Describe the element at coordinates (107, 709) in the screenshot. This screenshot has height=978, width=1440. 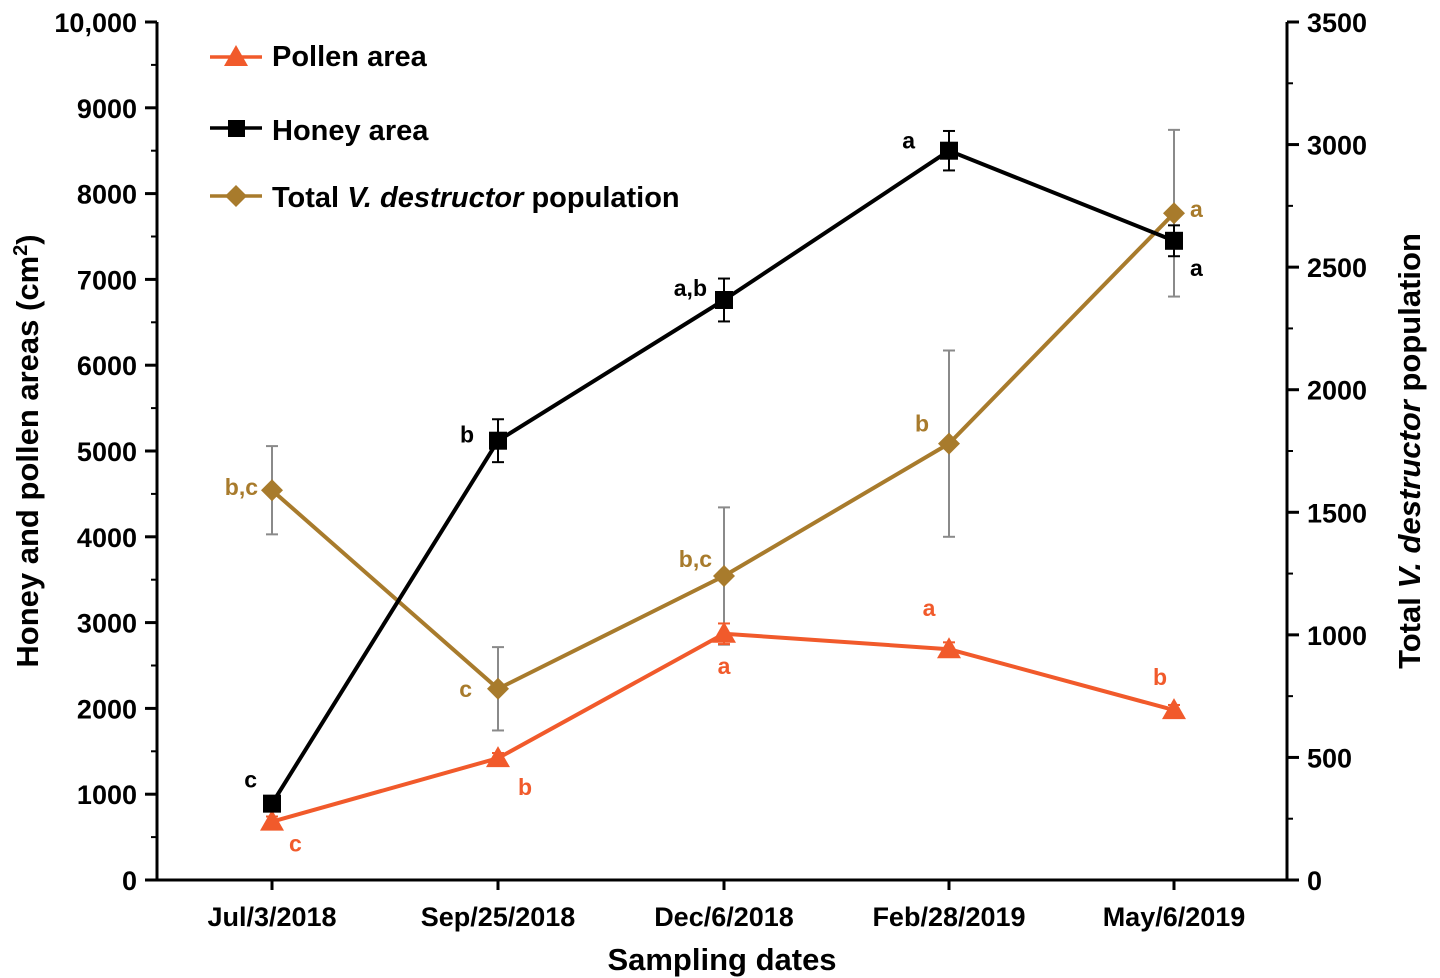
I see `y-left-tick-label: 2000` at that location.